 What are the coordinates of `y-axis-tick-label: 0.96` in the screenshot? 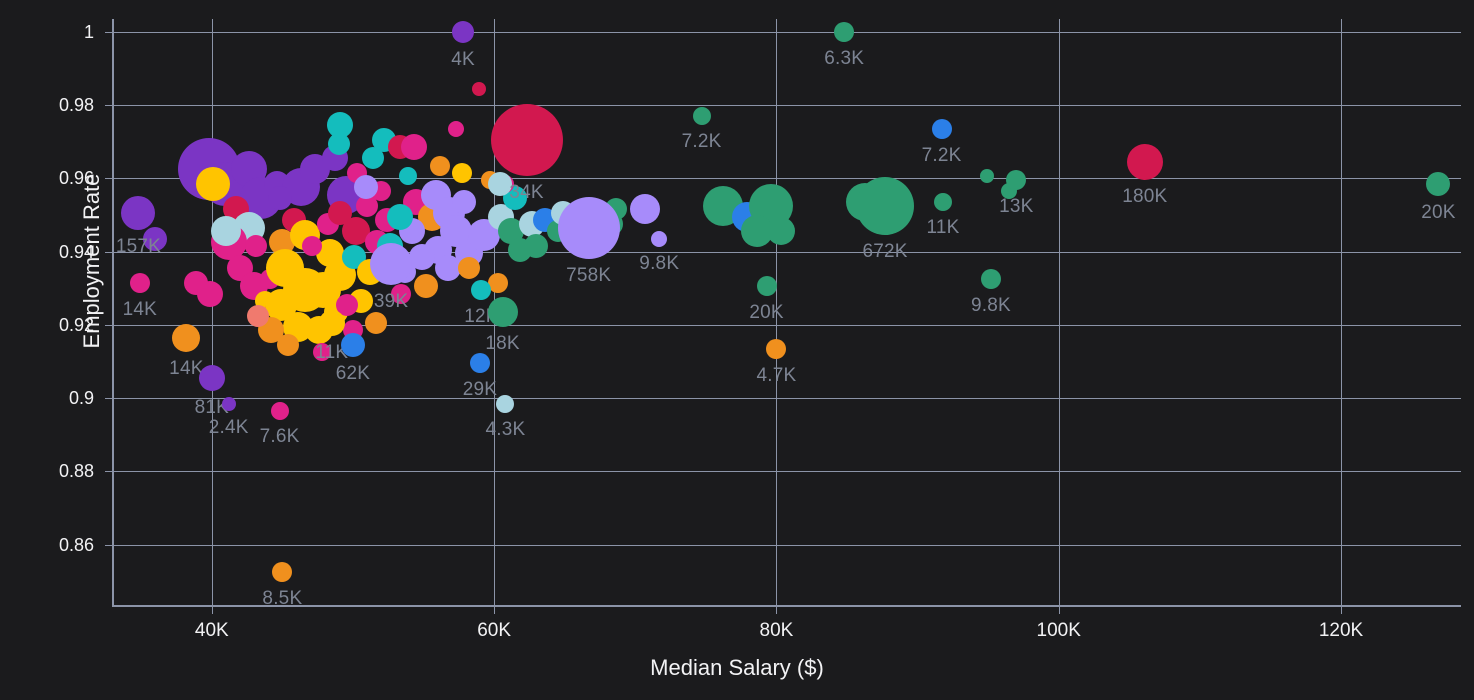 It's located at (76, 178).